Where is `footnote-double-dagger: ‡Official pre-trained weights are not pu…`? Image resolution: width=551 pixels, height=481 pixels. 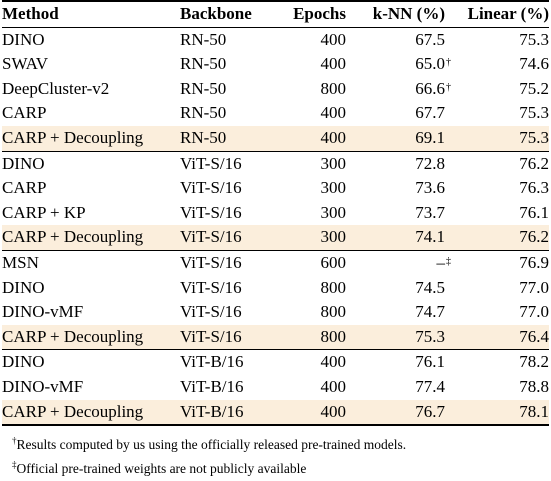 footnote-double-dagger: ‡Official pre-trained weights are not pu… is located at coordinates (281, 469).